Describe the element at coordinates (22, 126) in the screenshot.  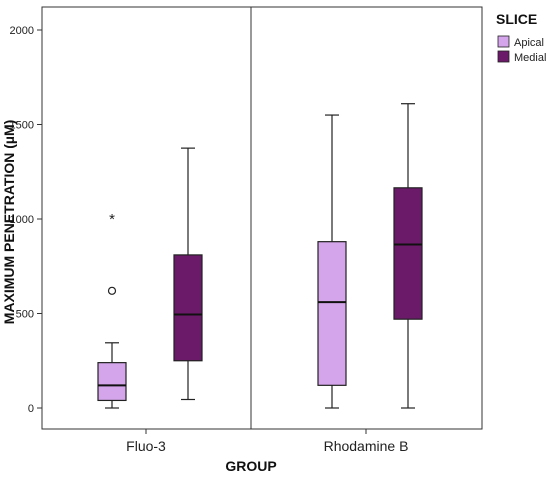
I see `y-tick-label: 1500` at that location.